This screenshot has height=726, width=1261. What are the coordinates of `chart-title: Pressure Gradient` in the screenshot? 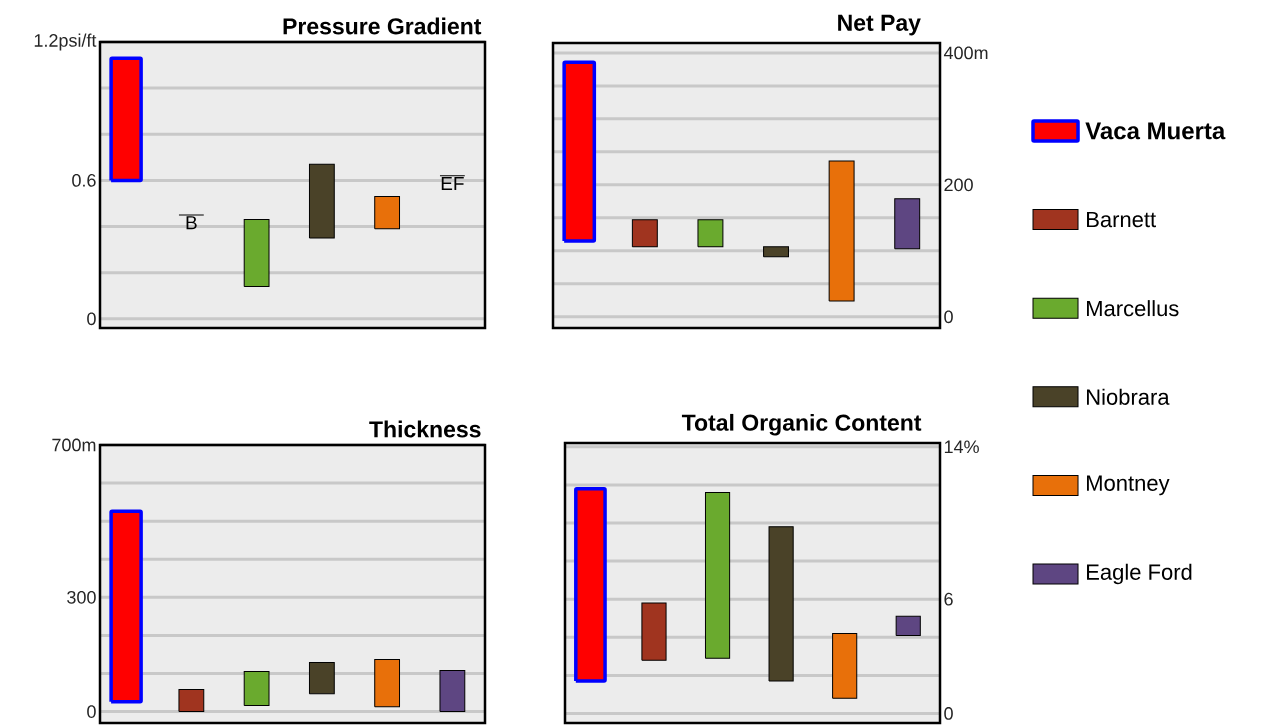 It's located at (382, 26).